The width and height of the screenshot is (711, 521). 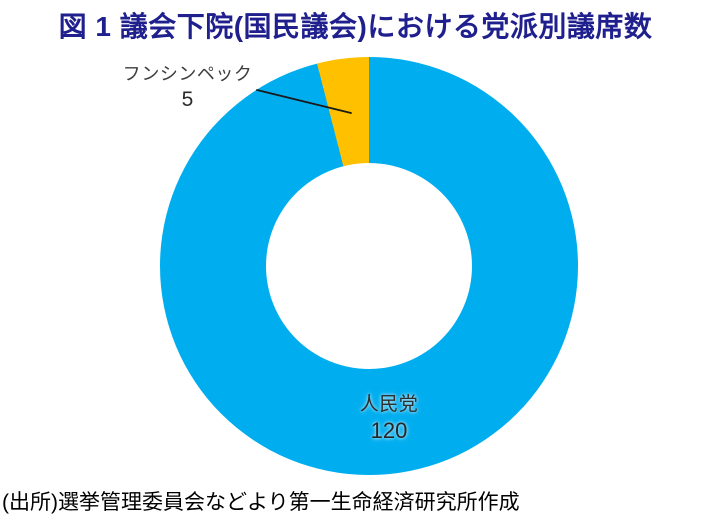 I want to click on slice-category-funcinpec: フンシンペック, so click(x=187, y=74).